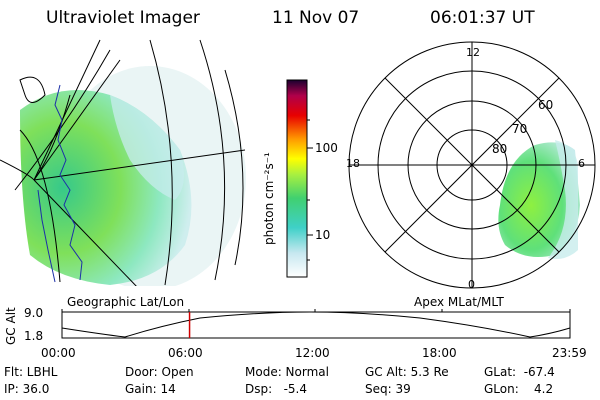 This screenshot has width=600, height=400. I want to click on colorbar-tick-100: 100, so click(326, 148).